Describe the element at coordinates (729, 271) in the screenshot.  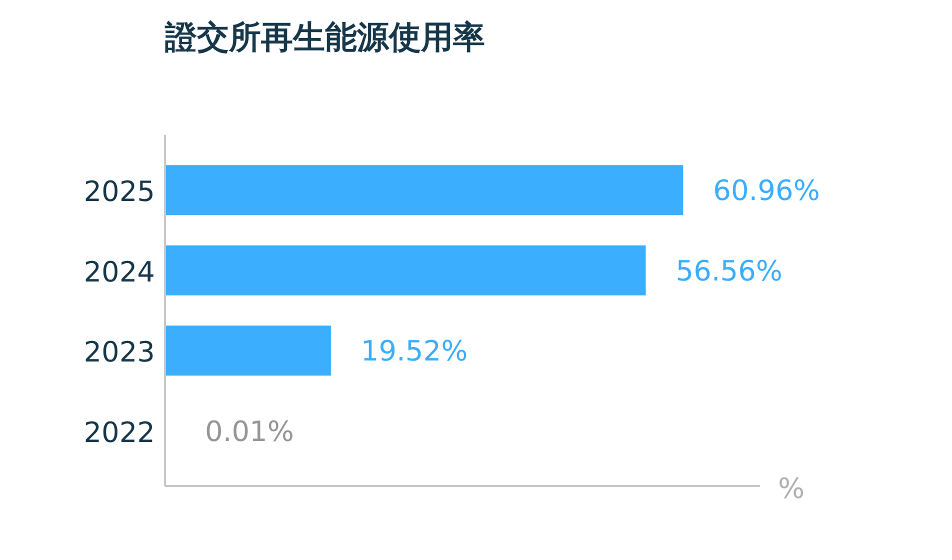
I see `data-label: 56.56%` at that location.